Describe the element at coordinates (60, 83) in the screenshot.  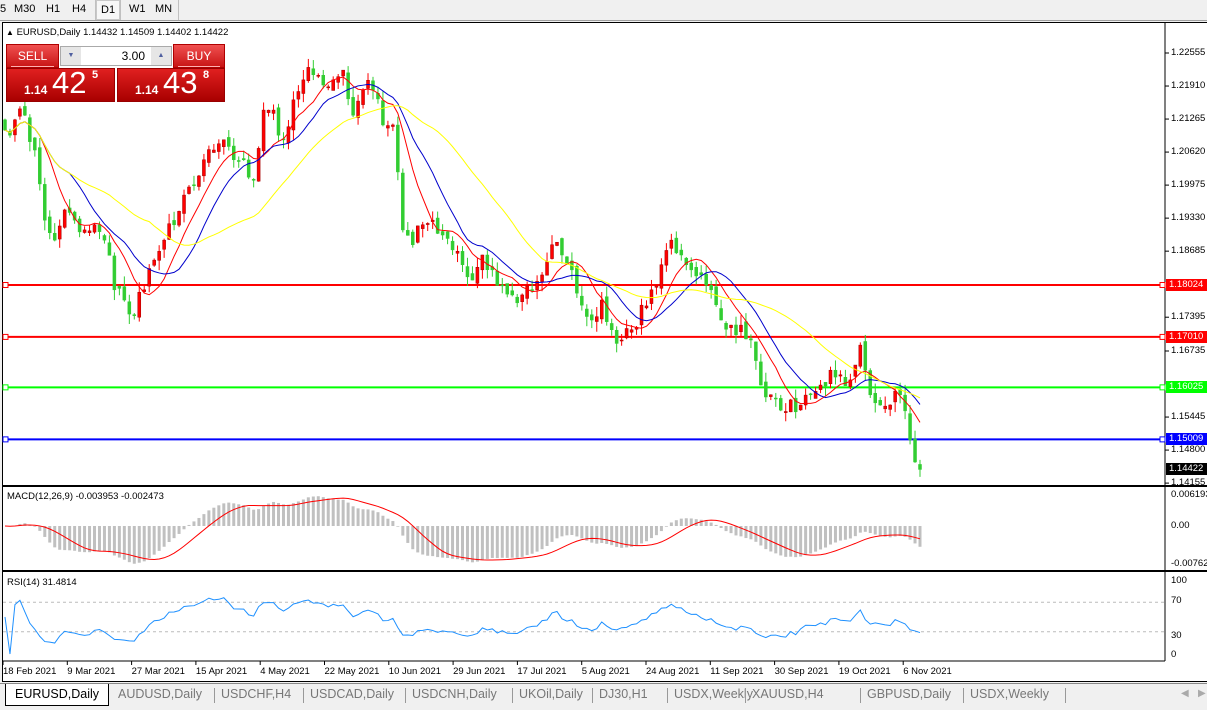
I see `sell-price: 1.14 42 5` at that location.